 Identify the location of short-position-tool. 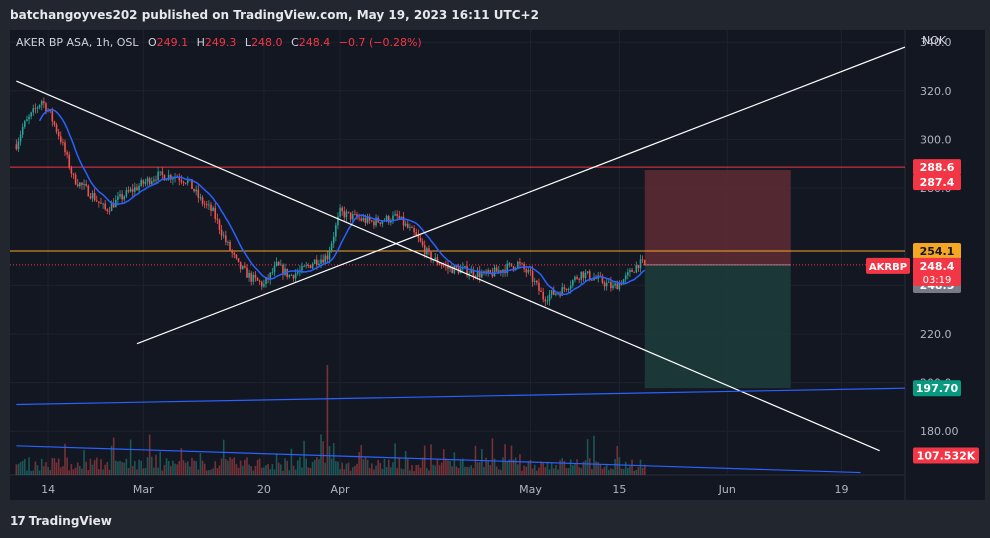
(717, 279).